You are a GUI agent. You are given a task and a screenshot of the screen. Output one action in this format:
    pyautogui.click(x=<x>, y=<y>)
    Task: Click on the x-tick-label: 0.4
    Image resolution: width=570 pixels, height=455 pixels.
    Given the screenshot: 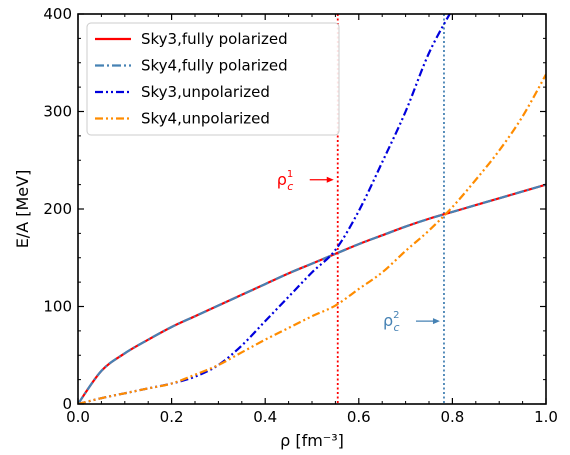 What is the action you would take?
    pyautogui.click(x=265, y=417)
    